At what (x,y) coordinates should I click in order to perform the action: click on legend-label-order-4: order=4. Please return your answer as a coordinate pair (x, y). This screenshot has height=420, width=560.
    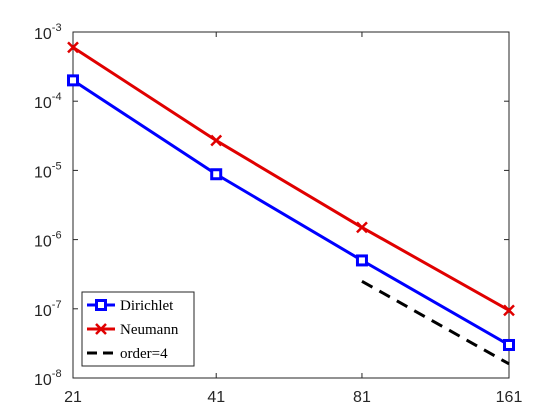
    Looking at the image, I should click on (144, 354).